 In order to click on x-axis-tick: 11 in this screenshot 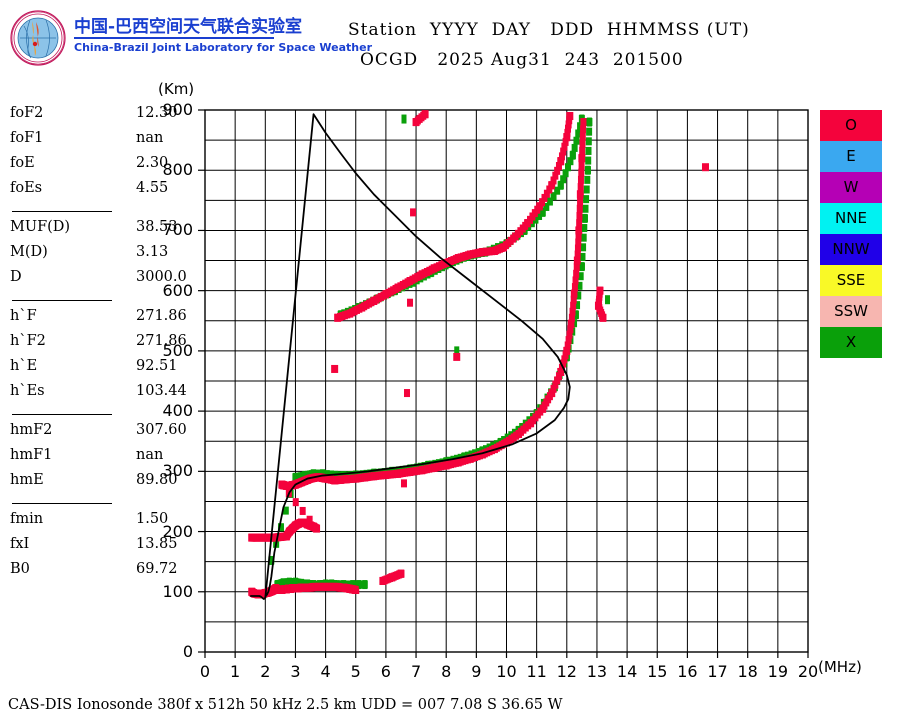, I will do `click(536, 671)`.